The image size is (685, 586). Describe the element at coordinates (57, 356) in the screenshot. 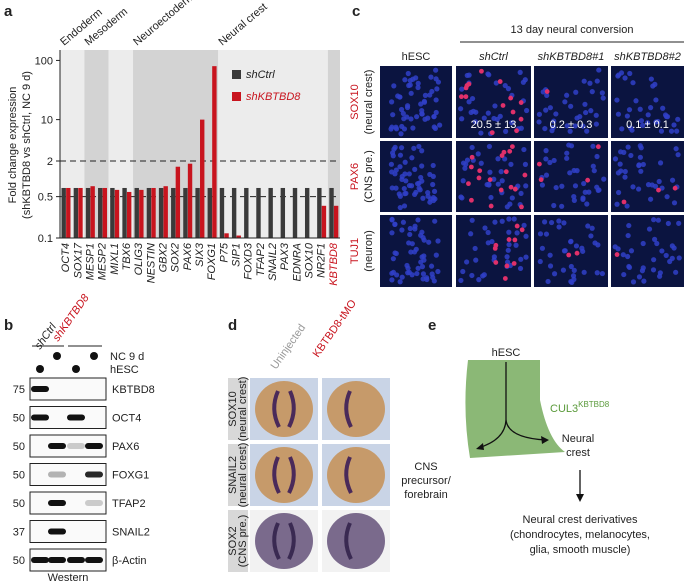

I see `condition-dot` at that location.